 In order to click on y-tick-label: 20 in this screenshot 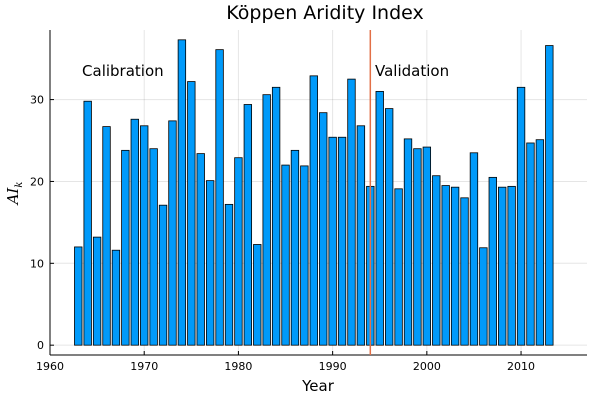, I will do `click(37, 181)`.